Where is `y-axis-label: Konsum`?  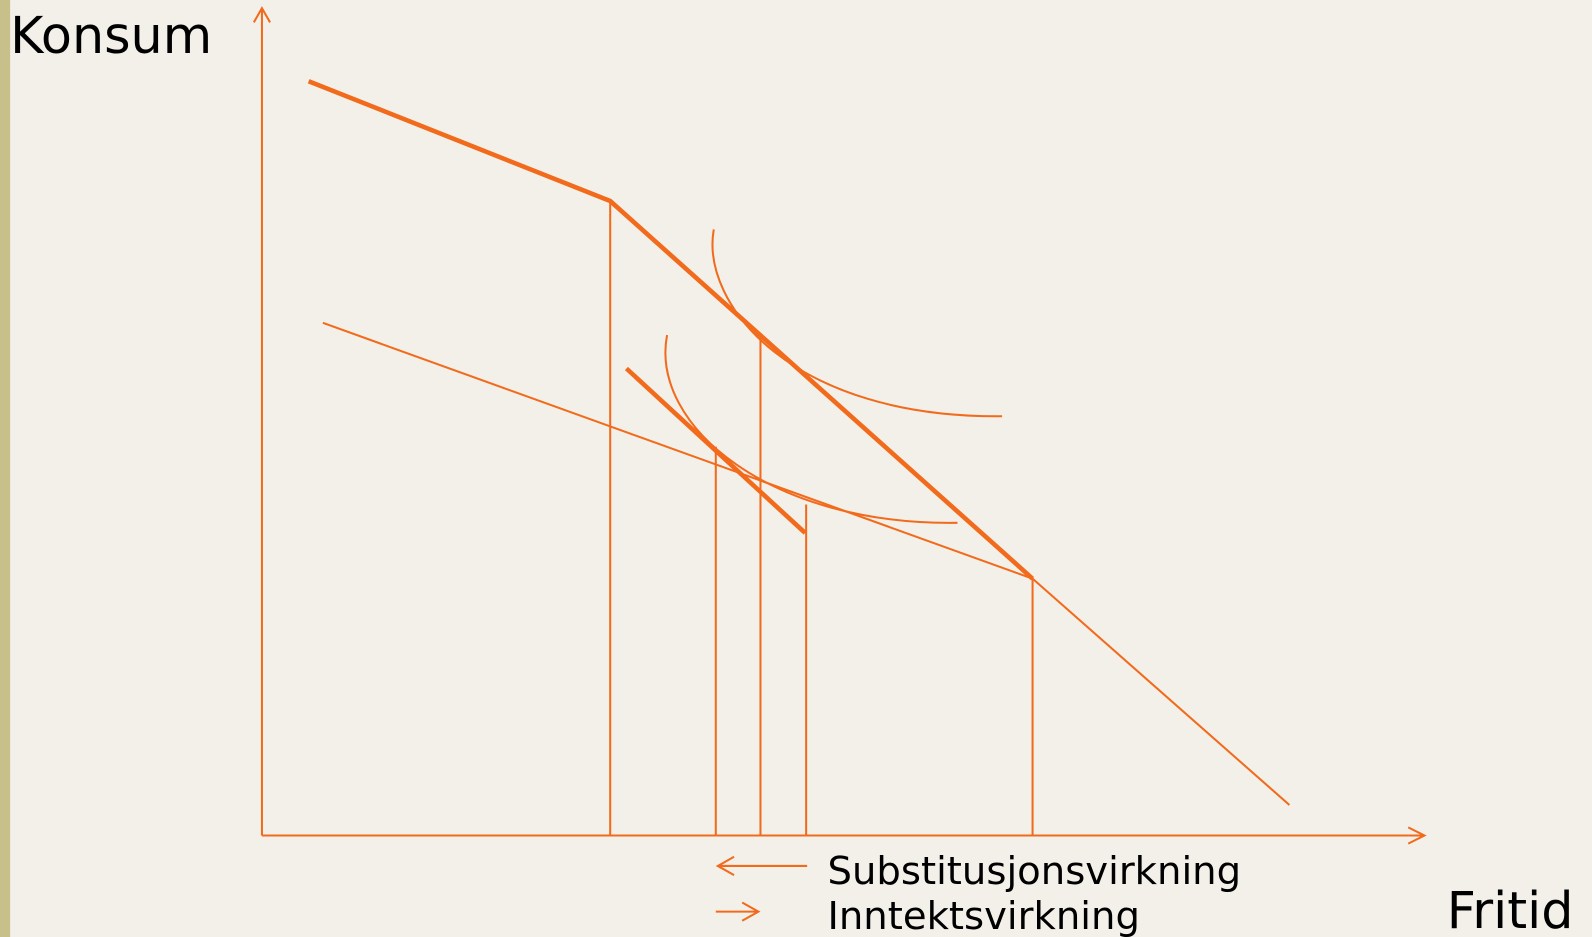 y-axis-label: Konsum is located at coordinates (111, 35).